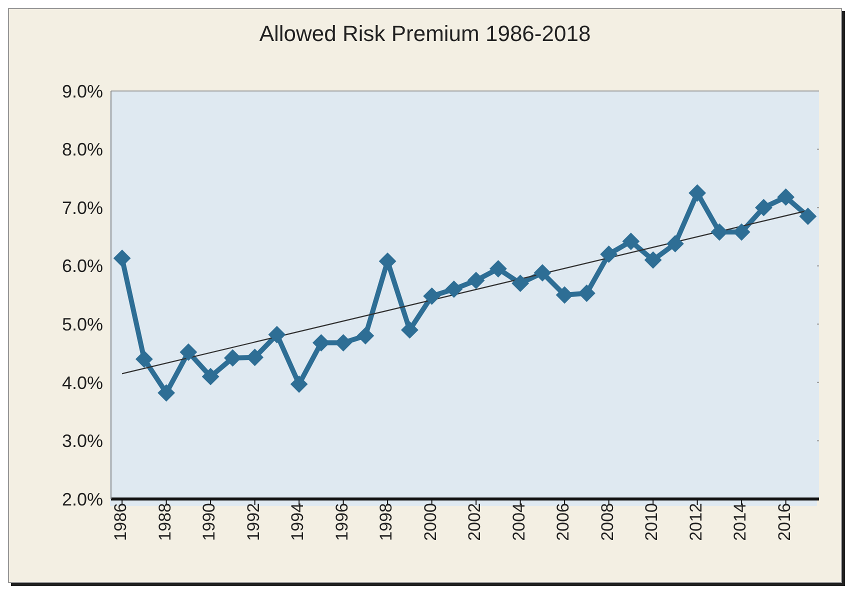 This screenshot has width=848, height=589. I want to click on y-tick-label: 8.0%, so click(82, 150).